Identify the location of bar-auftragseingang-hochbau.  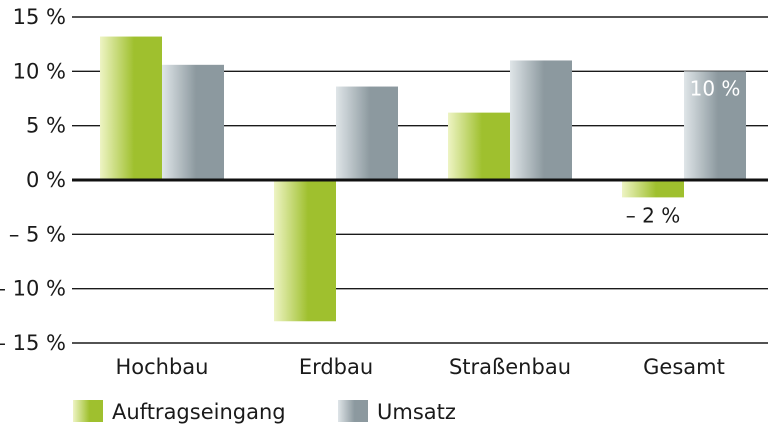
(131, 108).